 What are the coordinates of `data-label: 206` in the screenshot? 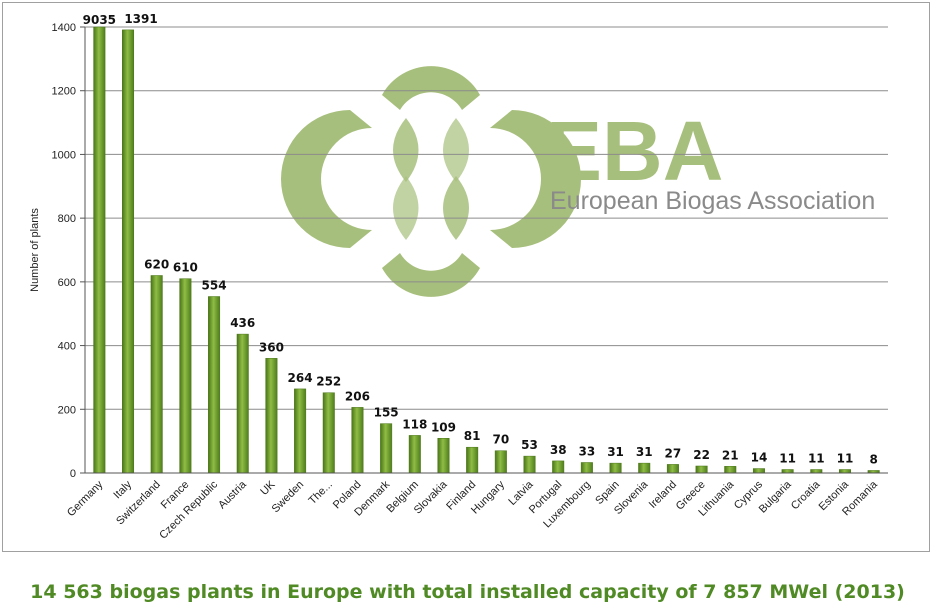 It's located at (357, 396).